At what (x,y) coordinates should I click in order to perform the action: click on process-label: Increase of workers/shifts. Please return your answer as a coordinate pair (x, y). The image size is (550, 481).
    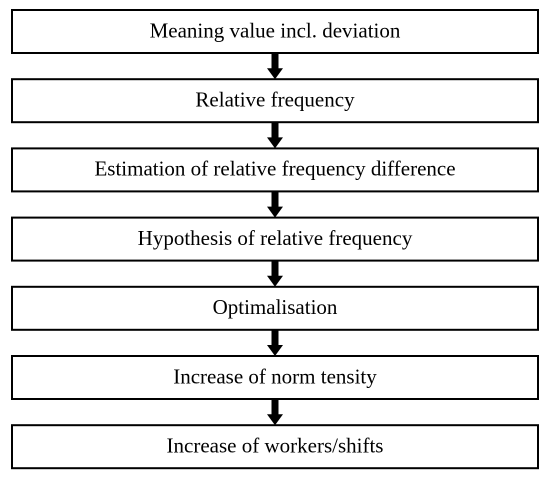
    Looking at the image, I should click on (275, 446).